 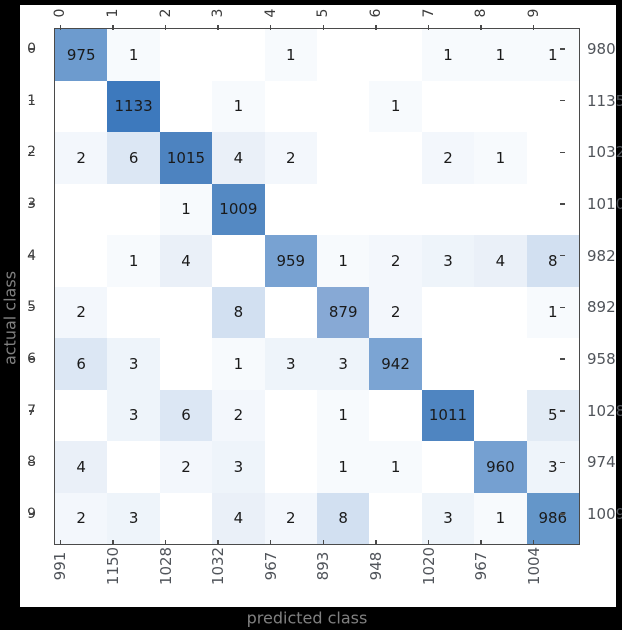 What do you see at coordinates (395, 261) in the screenshot?
I see `cell-r4c6: 2` at bounding box center [395, 261].